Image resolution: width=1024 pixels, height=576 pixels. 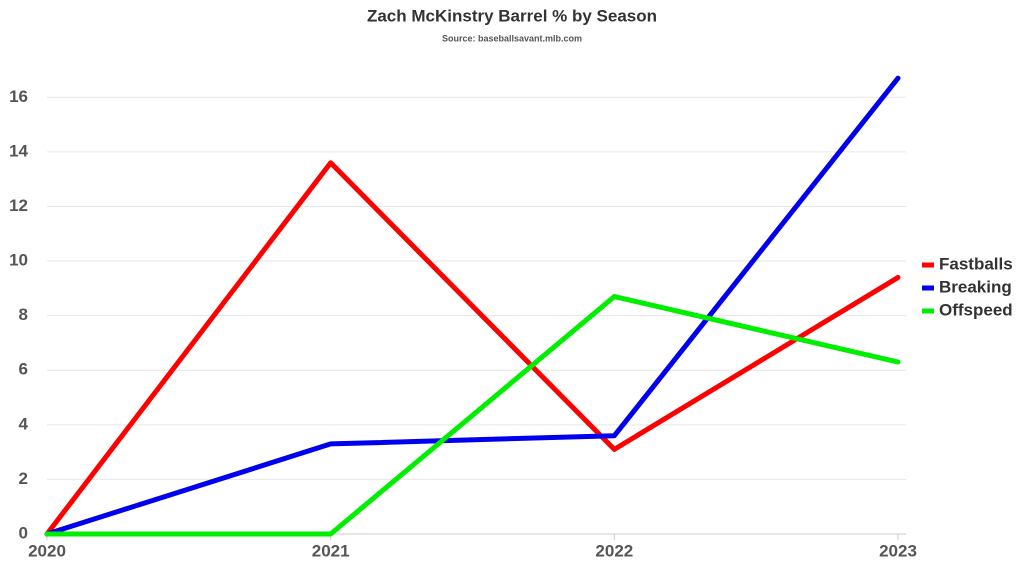 I want to click on y-tick-label: 16, so click(x=18, y=96).